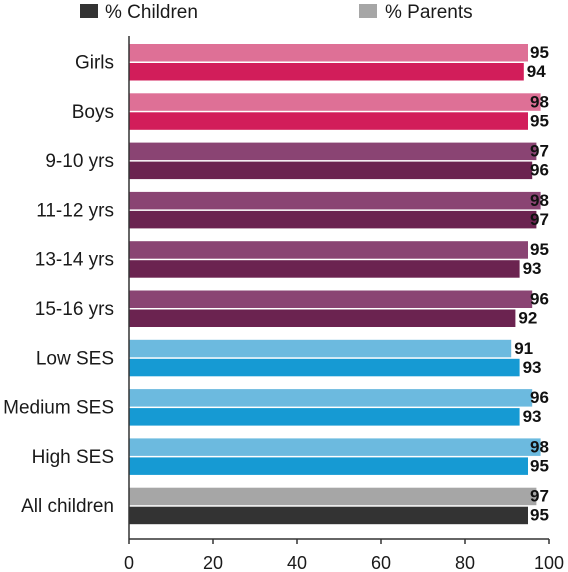 This screenshot has width=568, height=572. What do you see at coordinates (381, 562) in the screenshot?
I see `x-tick-label: 60` at bounding box center [381, 562].